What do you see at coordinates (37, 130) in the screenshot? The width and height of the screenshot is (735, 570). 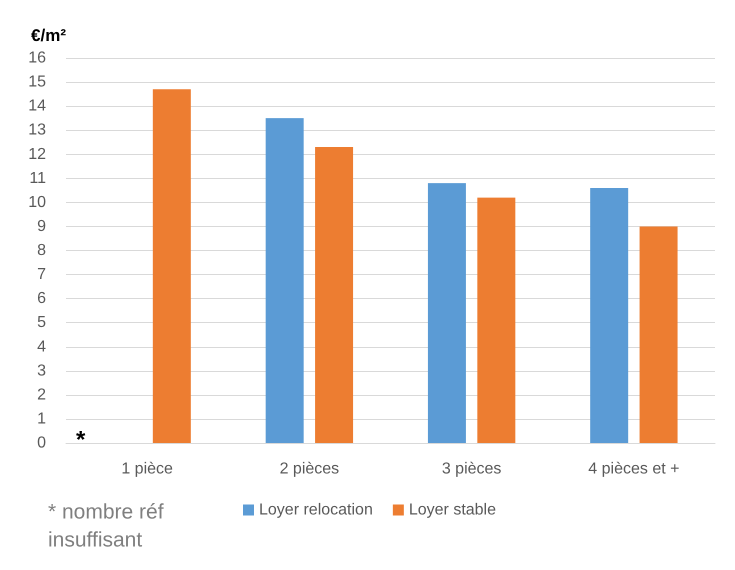 I see `y-tick-label: 13` at bounding box center [37, 130].